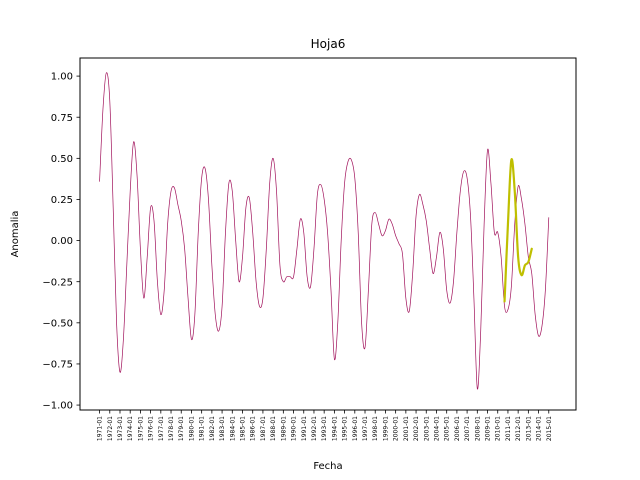 Image resolution: width=640 pixels, height=480 pixels. I want to click on x-tick-label: 1984-01, so click(232, 428).